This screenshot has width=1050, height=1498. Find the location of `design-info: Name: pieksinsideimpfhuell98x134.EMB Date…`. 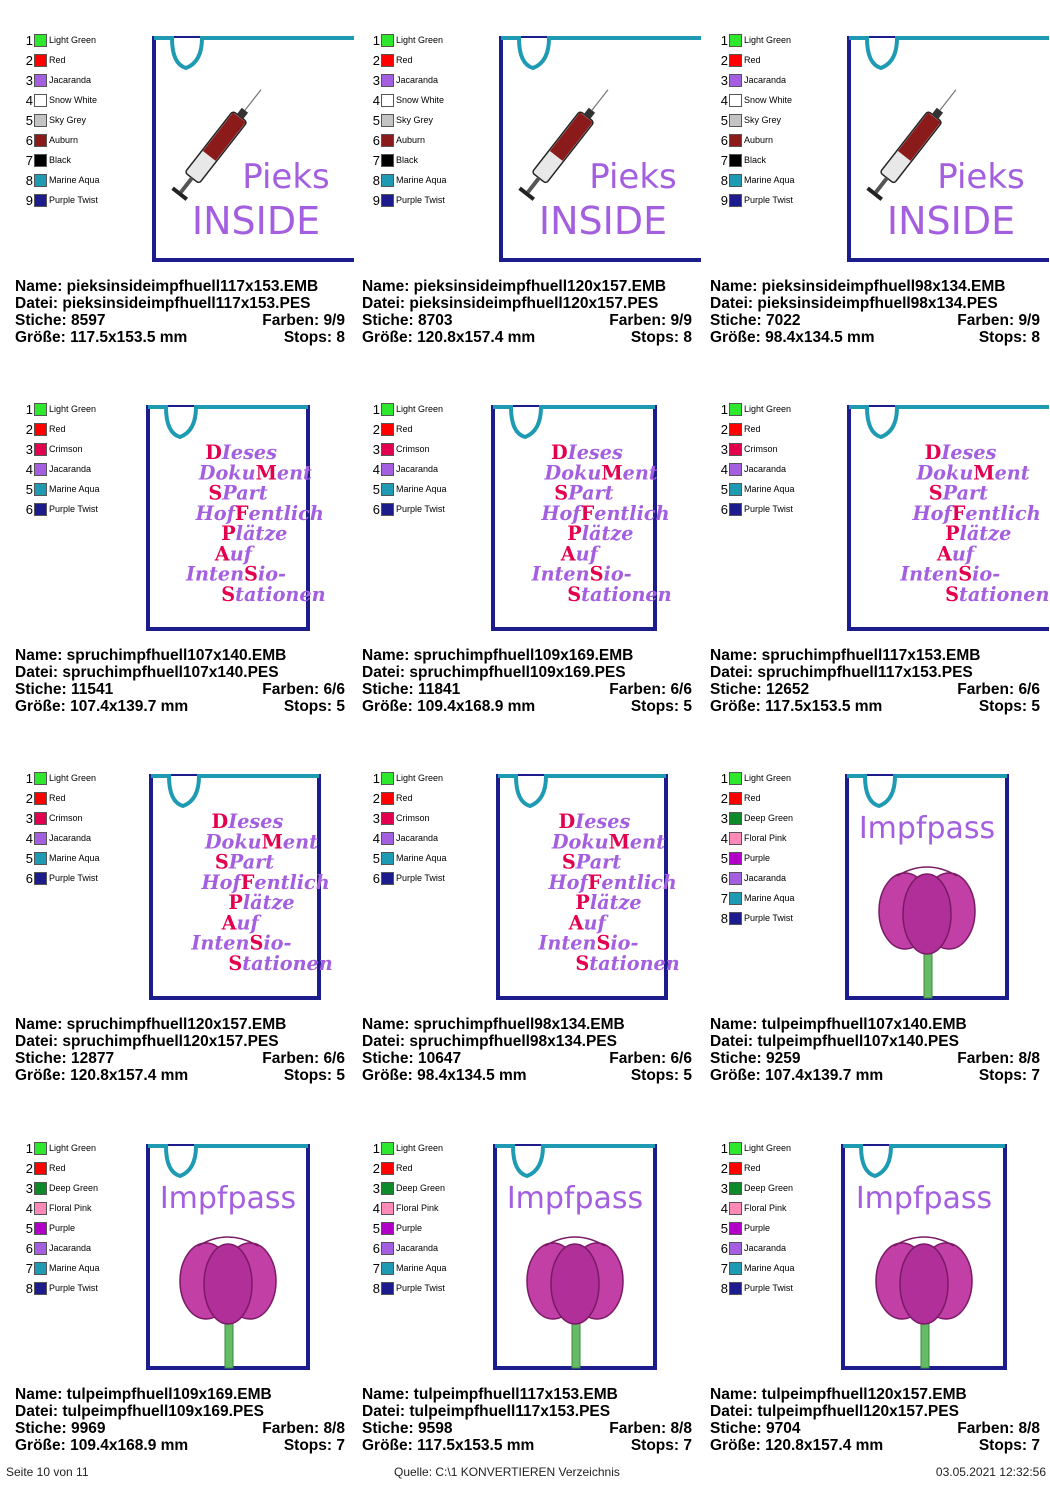

design-info: Name: pieksinsideimpfhuell98x134.EMB Date… is located at coordinates (875, 312).